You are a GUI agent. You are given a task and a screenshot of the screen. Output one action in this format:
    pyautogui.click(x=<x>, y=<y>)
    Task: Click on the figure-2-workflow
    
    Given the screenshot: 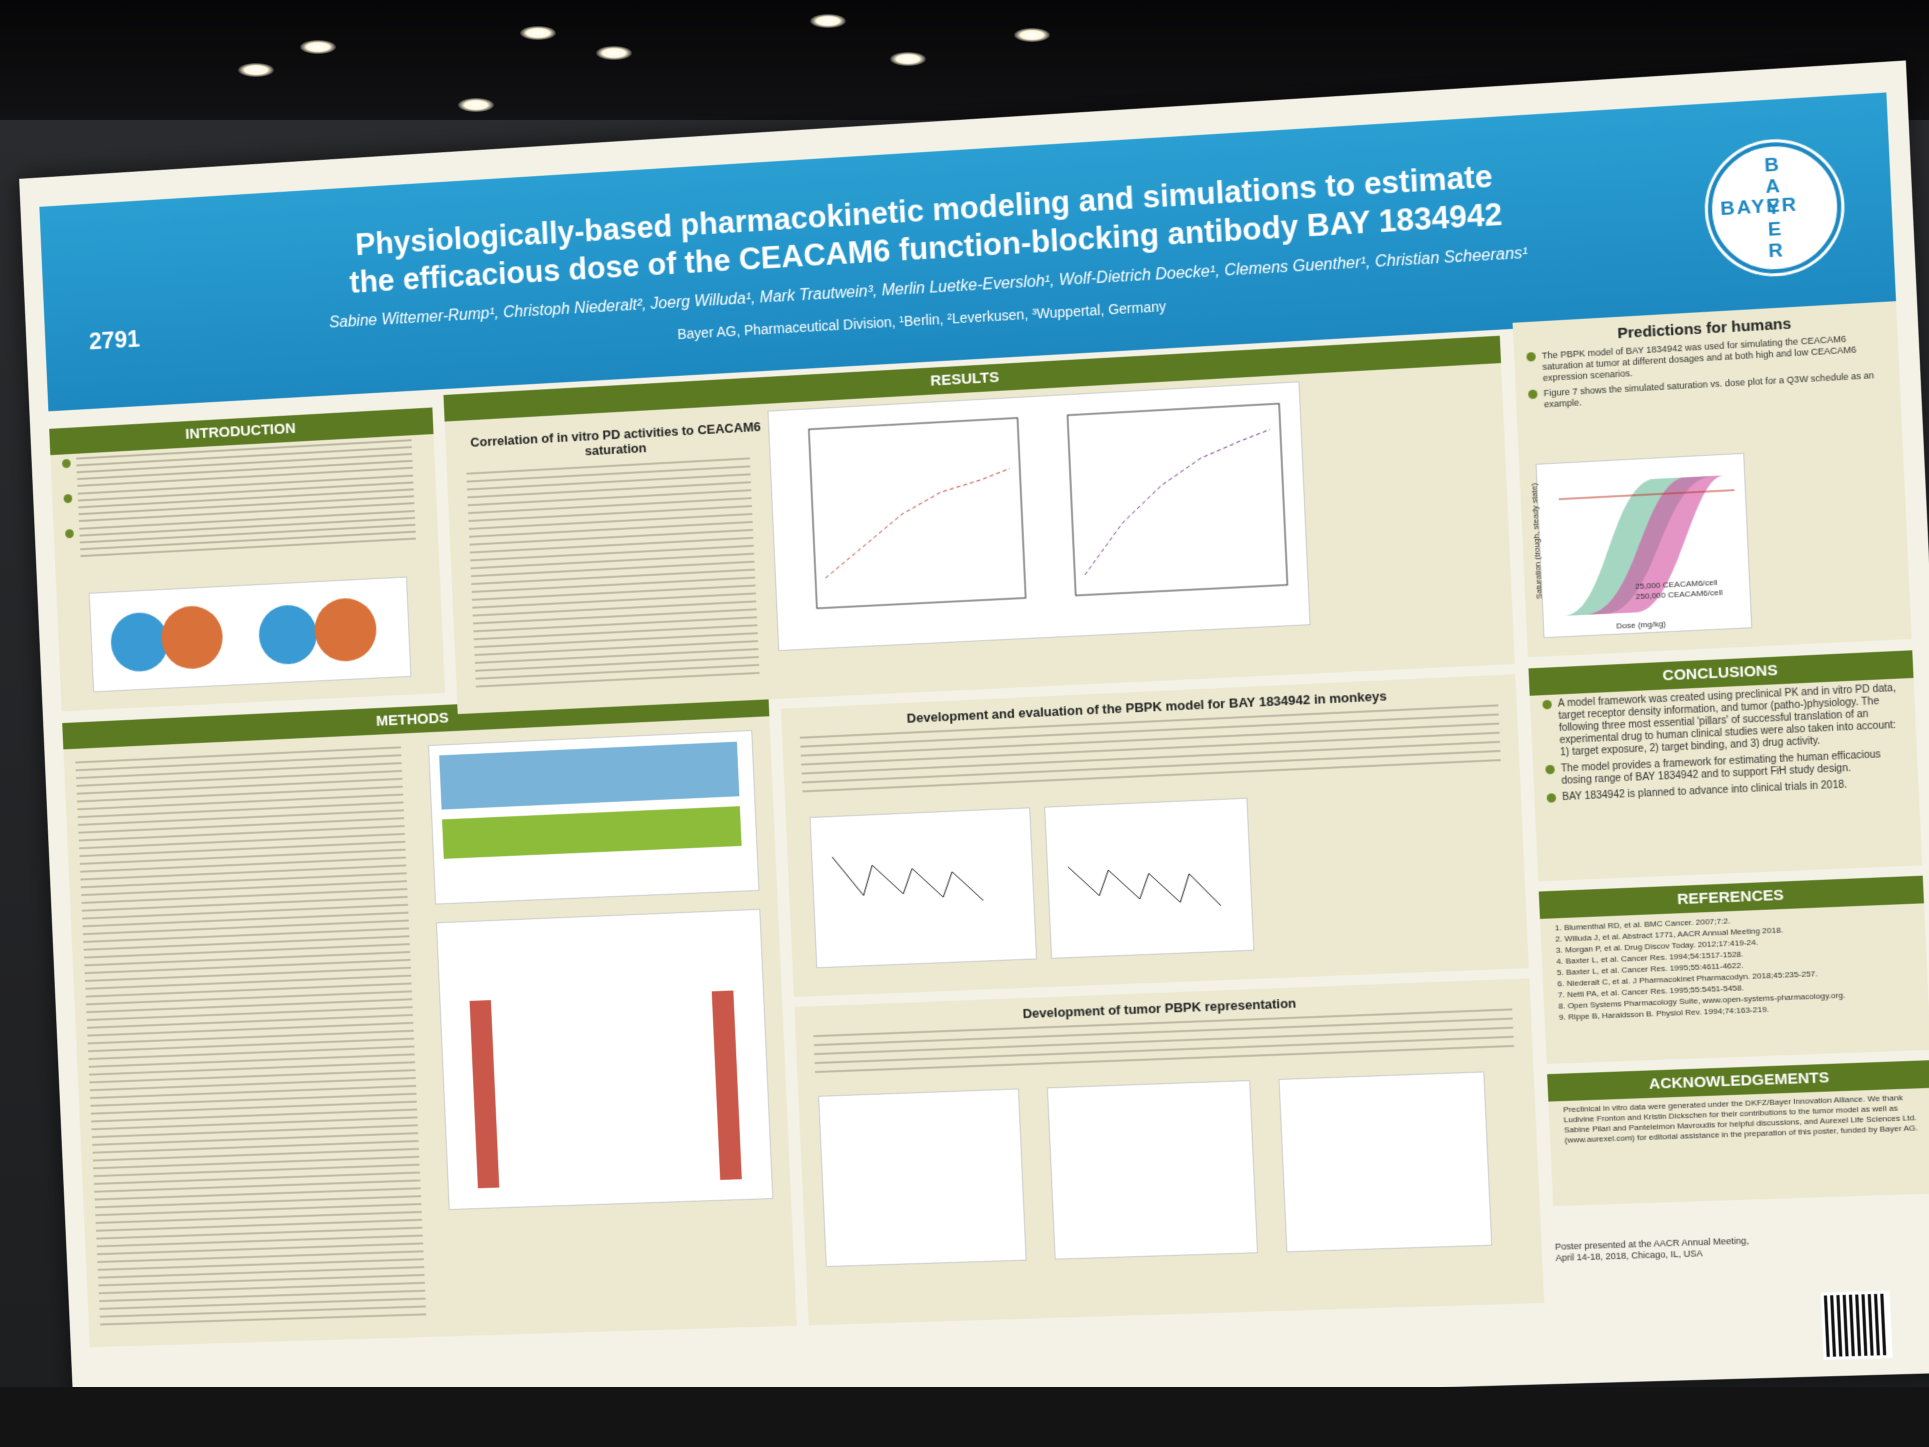 What is the action you would take?
    pyautogui.click(x=593, y=817)
    